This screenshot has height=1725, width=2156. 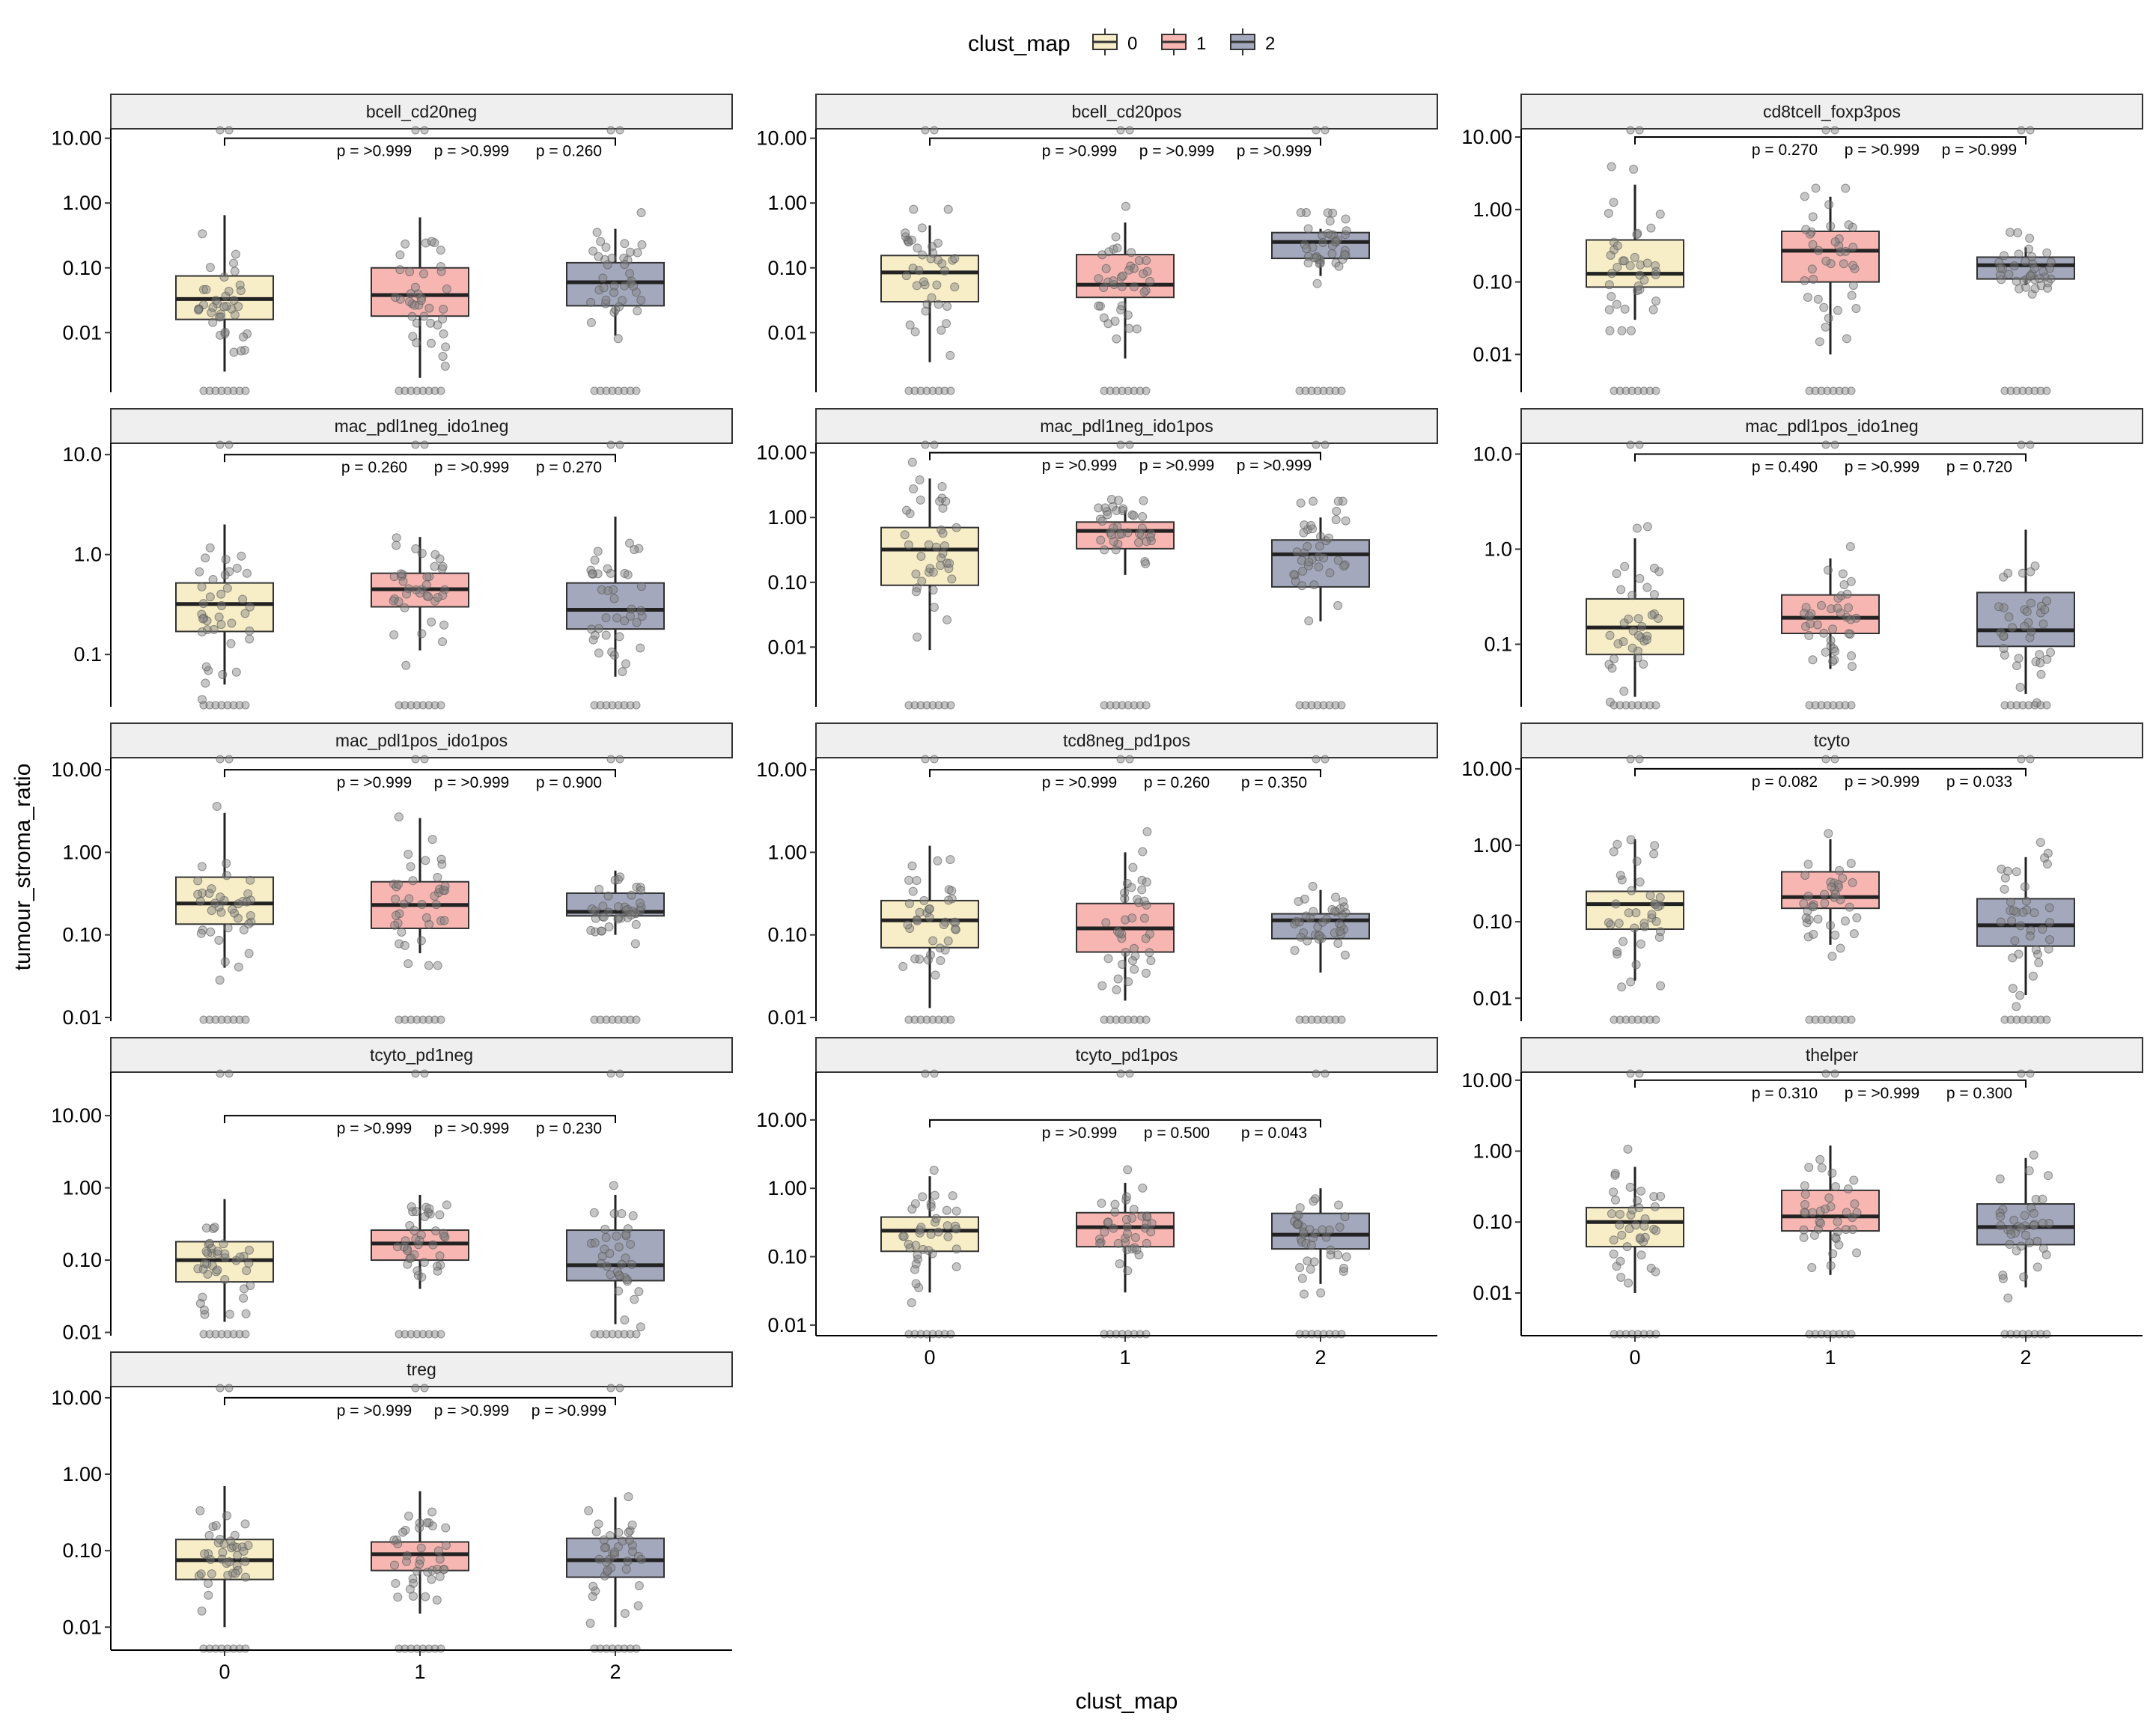 I want to click on significance-bracket, so click(x=1125, y=773).